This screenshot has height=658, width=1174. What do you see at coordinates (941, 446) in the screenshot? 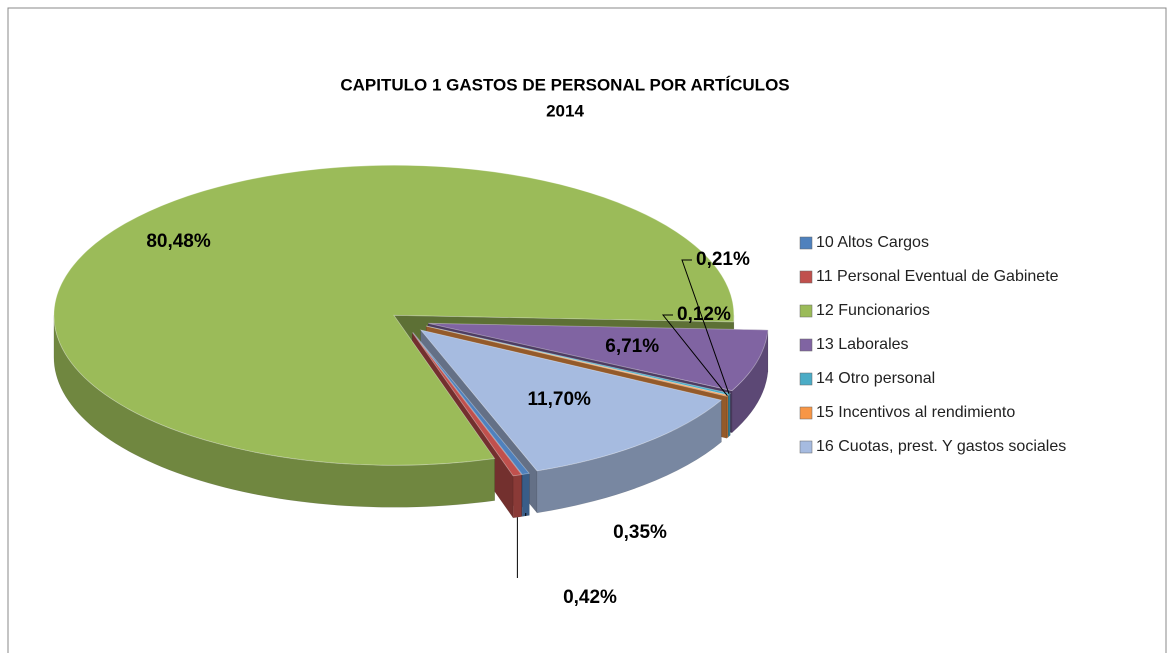
I see `legend-label: 16 Cuotas, prest. Y gastos sociales` at bounding box center [941, 446].